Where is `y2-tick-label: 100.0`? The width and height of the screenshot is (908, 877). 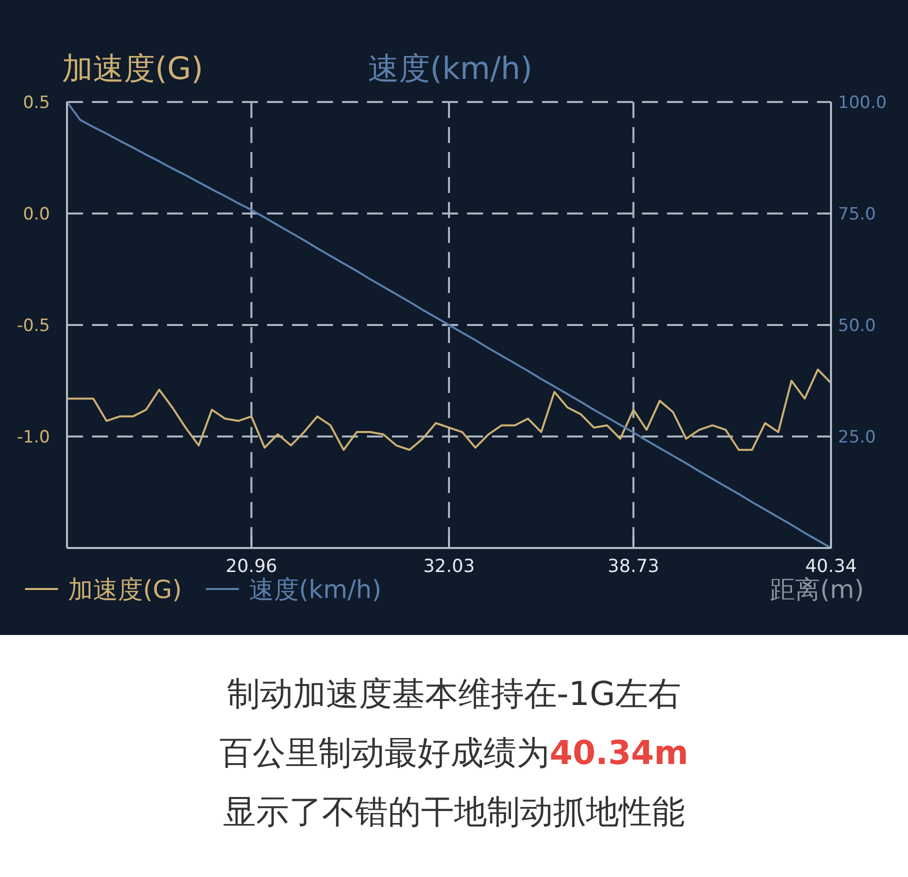 y2-tick-label: 100.0 is located at coordinates (862, 103).